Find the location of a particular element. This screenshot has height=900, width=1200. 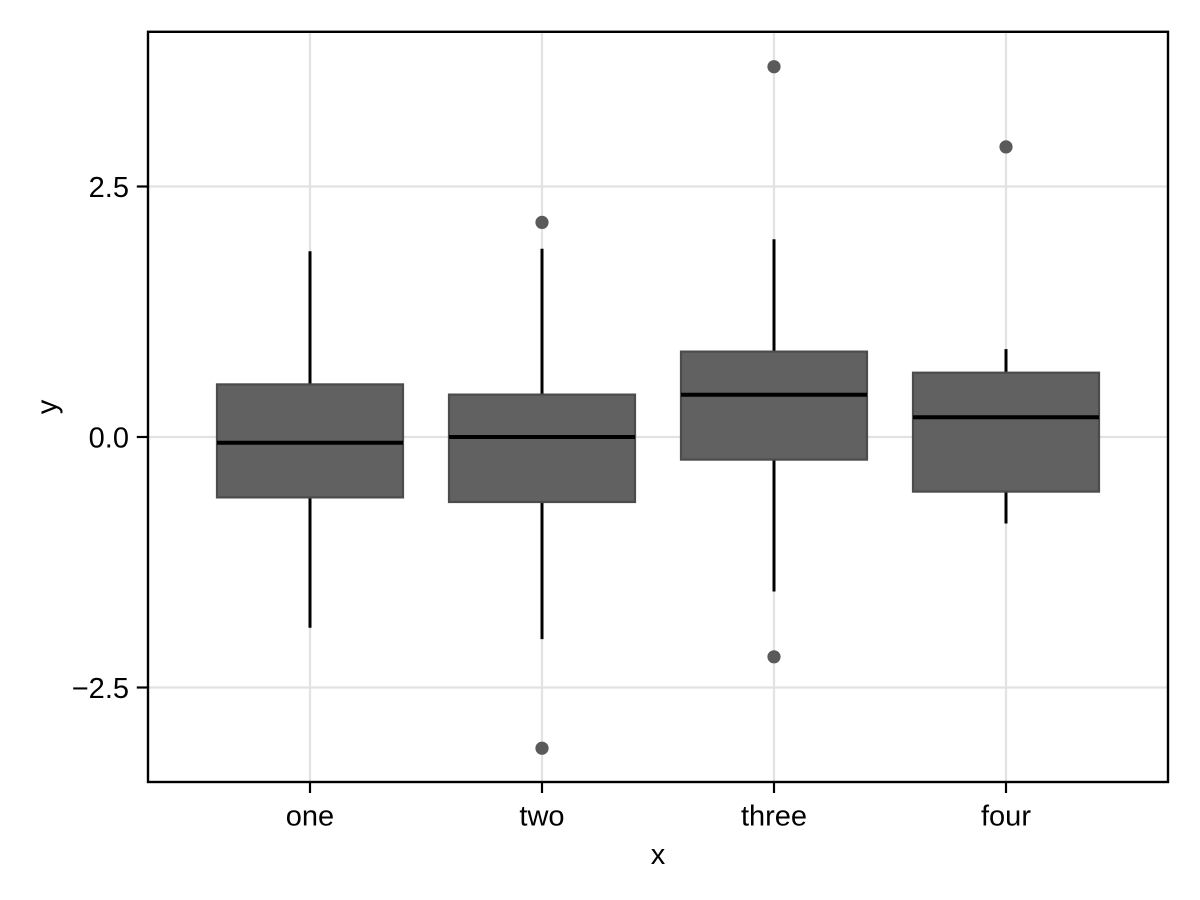

svg-text: −2.5 is located at coordinates (100, 689).